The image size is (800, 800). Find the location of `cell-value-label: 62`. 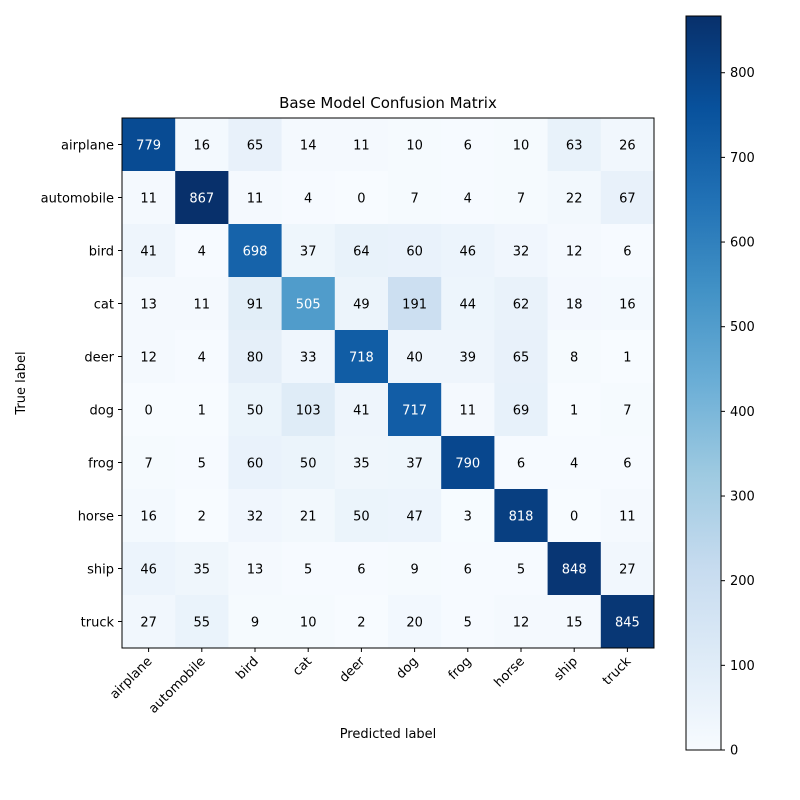

cell-value-label: 62 is located at coordinates (521, 305).